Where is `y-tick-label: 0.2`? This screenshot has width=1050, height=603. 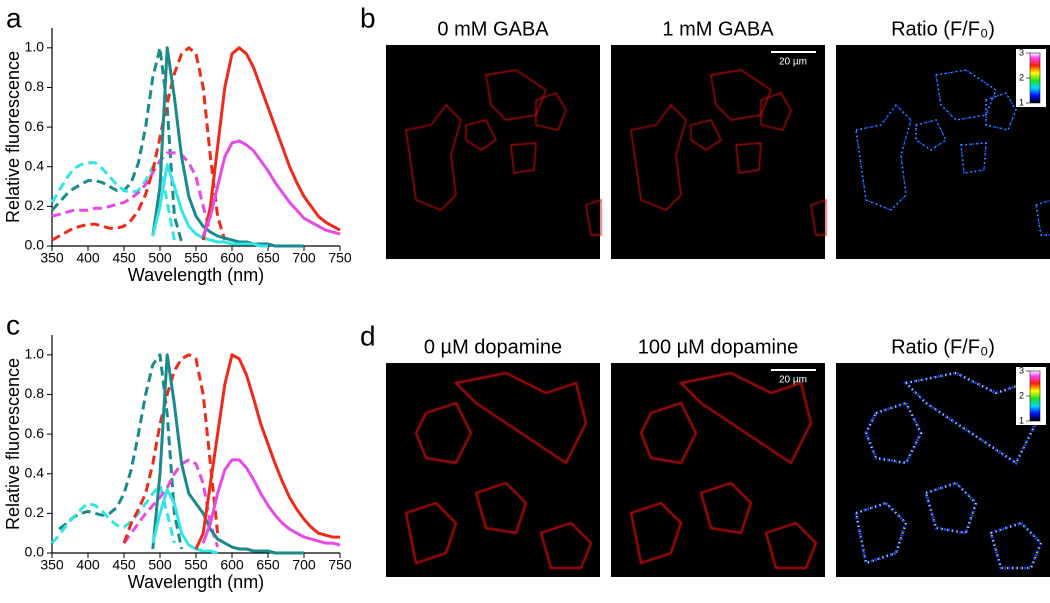 y-tick-label: 0.2 is located at coordinates (35, 205).